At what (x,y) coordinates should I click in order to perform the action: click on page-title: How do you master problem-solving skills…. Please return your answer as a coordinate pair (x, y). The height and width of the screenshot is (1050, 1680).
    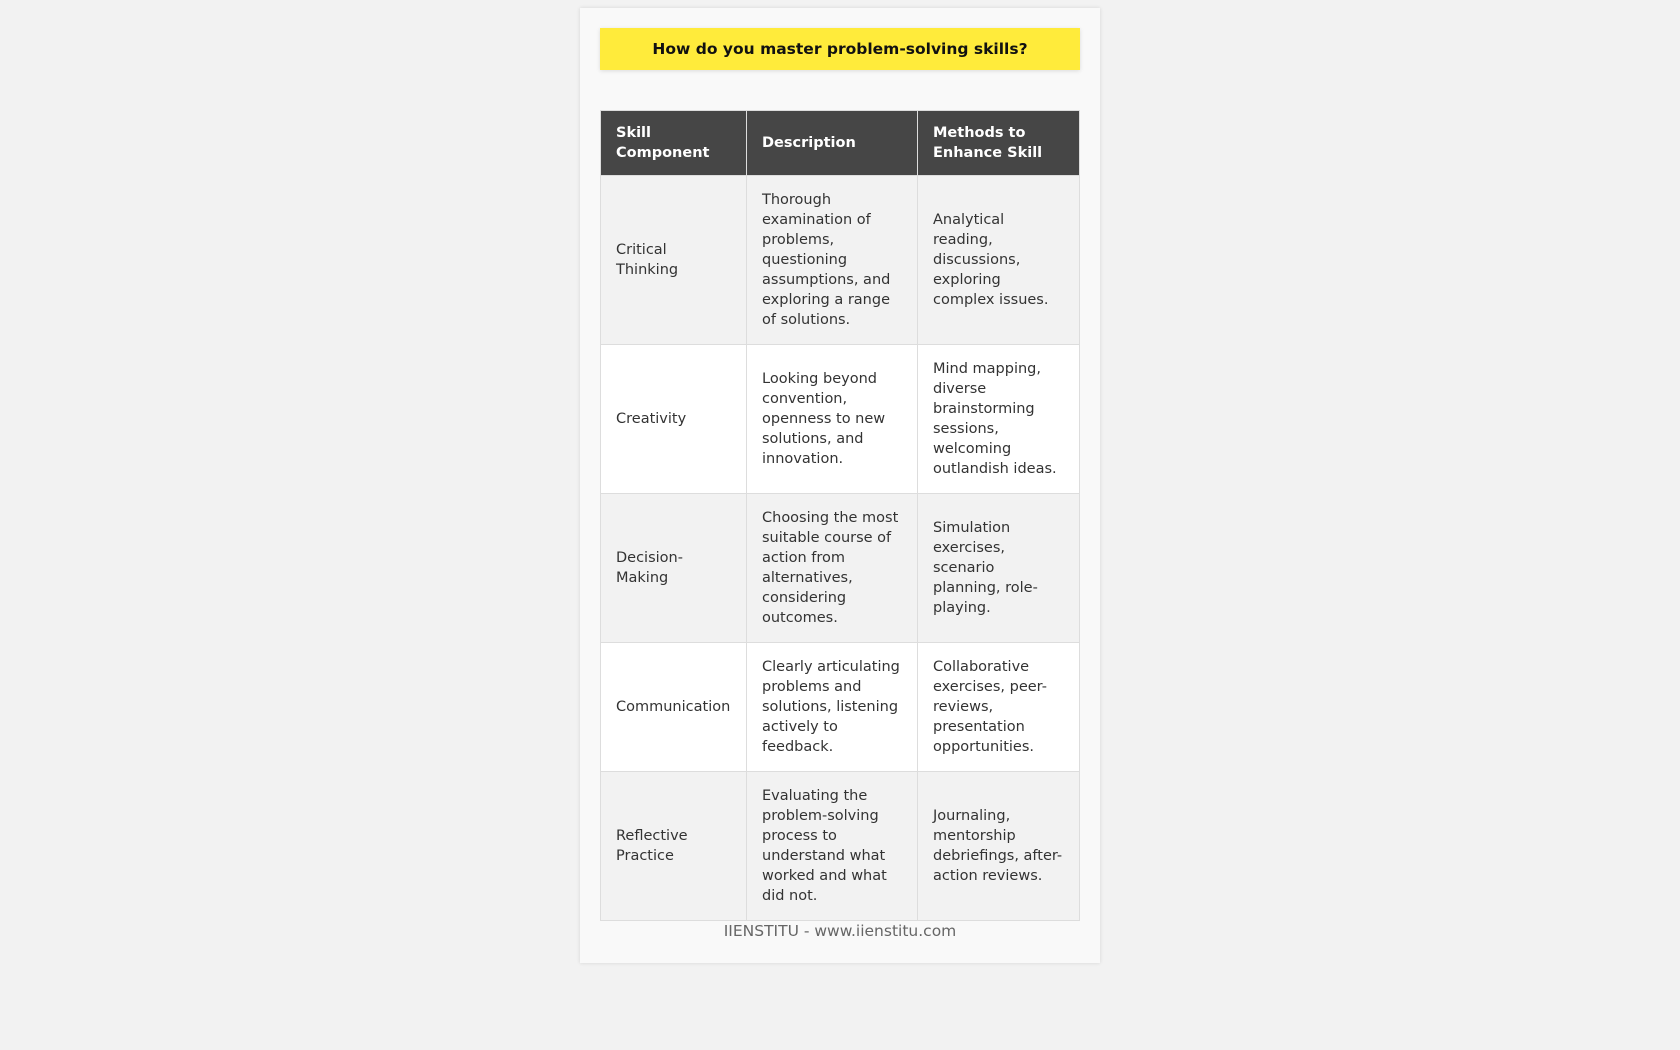
    Looking at the image, I should click on (840, 49).